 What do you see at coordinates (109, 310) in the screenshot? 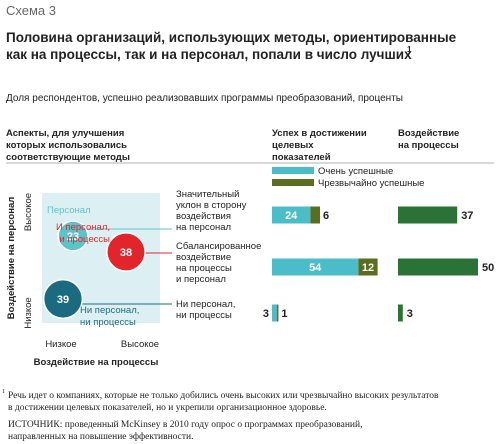
I see `bubble-label: Ни персонал,` at bounding box center [109, 310].